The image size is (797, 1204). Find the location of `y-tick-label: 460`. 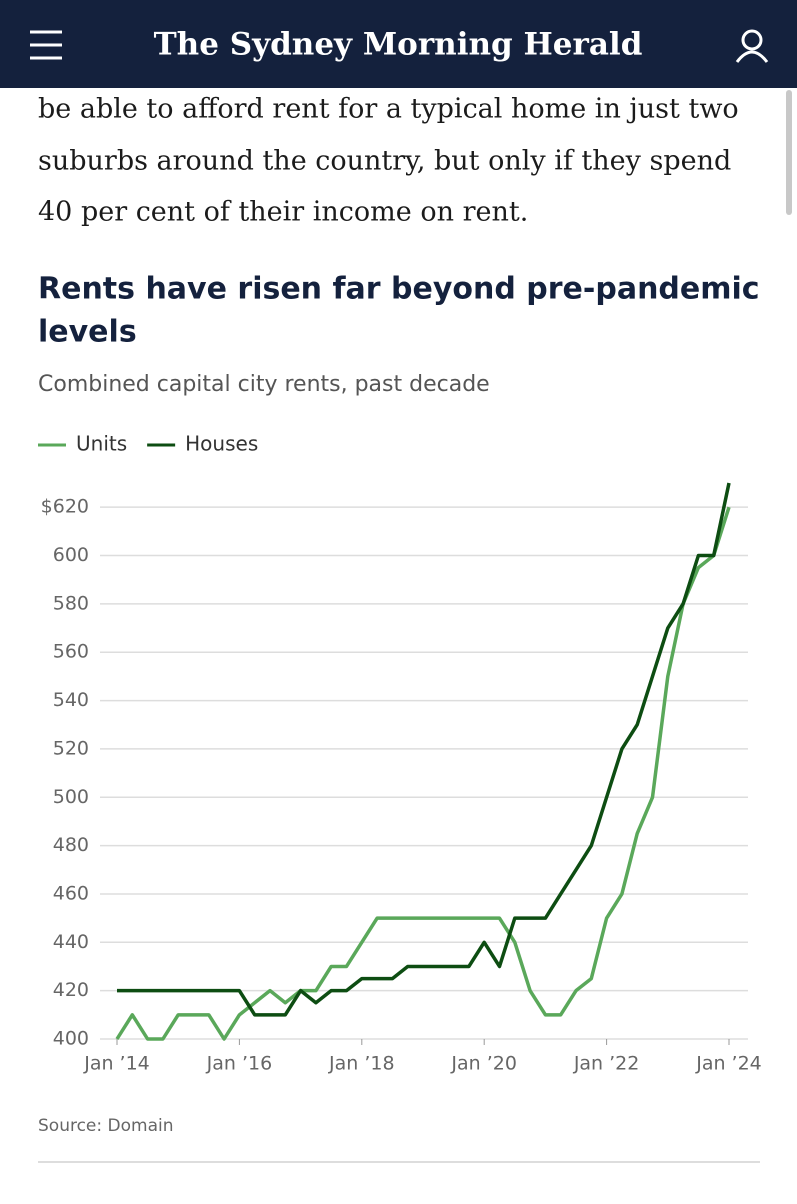

y-tick-label: 460 is located at coordinates (71, 893).